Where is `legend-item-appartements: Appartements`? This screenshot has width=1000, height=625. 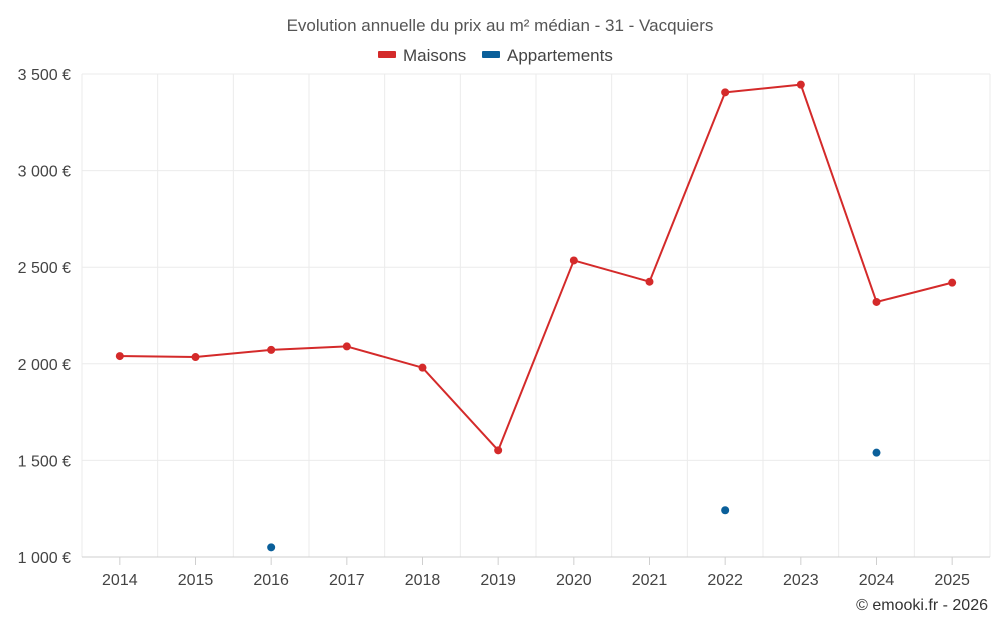 legend-item-appartements: Appartements is located at coordinates (547, 55).